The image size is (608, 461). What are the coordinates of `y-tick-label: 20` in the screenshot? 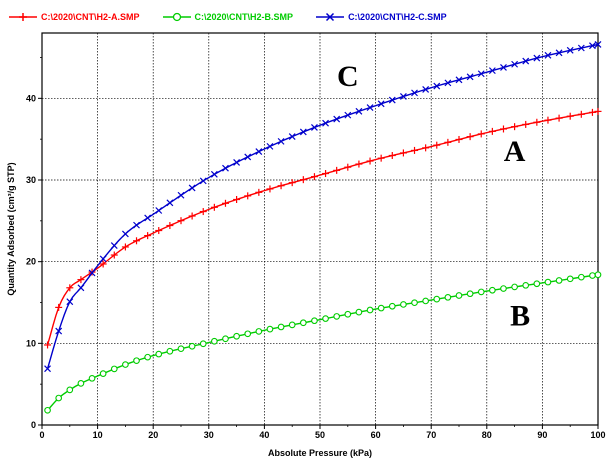 It's located at (31, 262).